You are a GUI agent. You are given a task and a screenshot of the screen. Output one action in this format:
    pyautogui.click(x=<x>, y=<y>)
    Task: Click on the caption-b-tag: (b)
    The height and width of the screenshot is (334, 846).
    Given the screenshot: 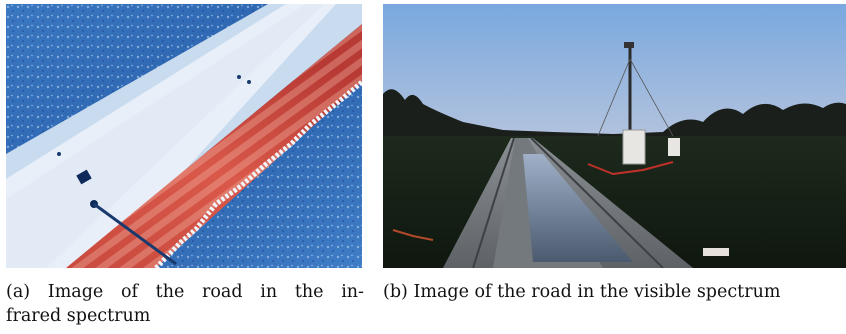 What is the action you would take?
    pyautogui.click(x=395, y=292)
    